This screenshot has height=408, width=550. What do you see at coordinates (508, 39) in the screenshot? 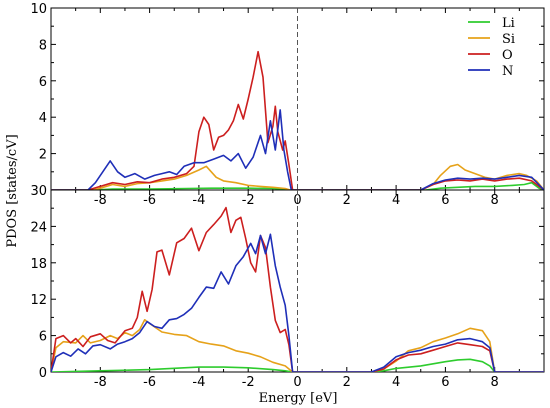
I see `legend-label-si: Si` at bounding box center [508, 39].